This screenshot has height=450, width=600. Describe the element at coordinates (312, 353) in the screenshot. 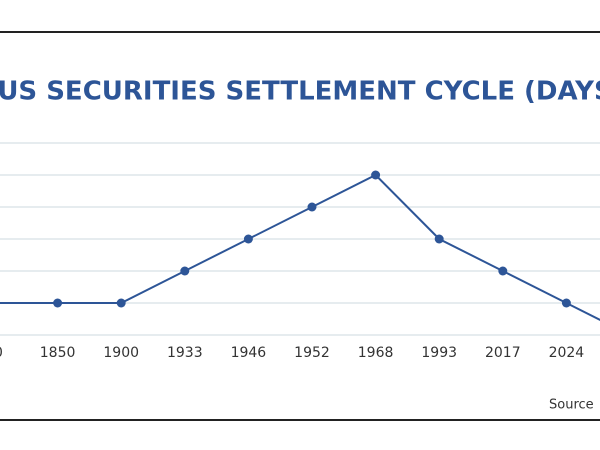

I see `x-tick-label: 1952` at that location.